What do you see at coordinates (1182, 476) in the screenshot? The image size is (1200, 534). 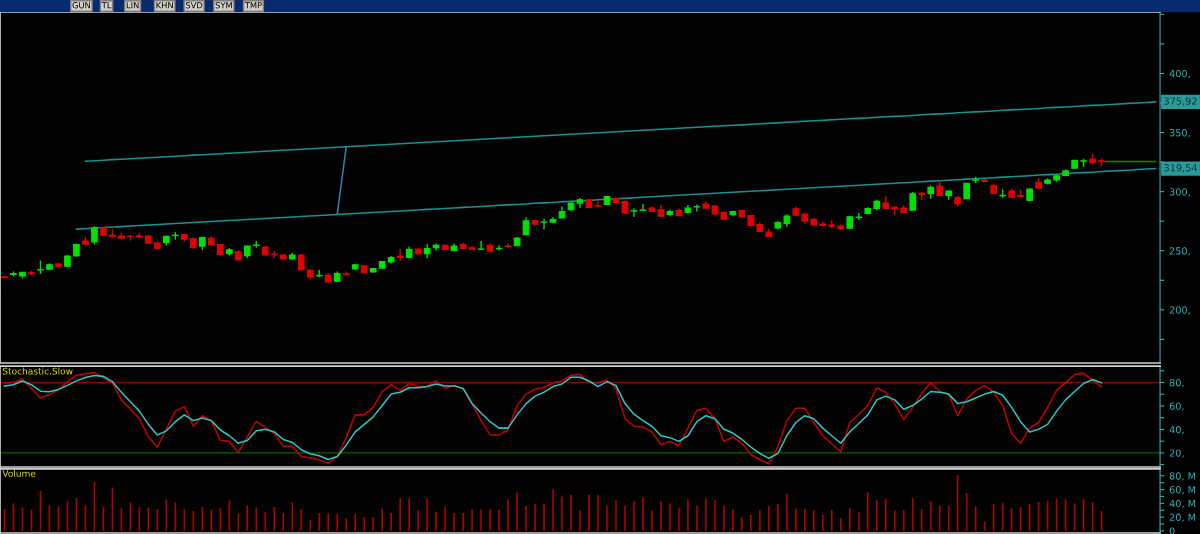 I see `y-tick-label: 80, M` at bounding box center [1182, 476].